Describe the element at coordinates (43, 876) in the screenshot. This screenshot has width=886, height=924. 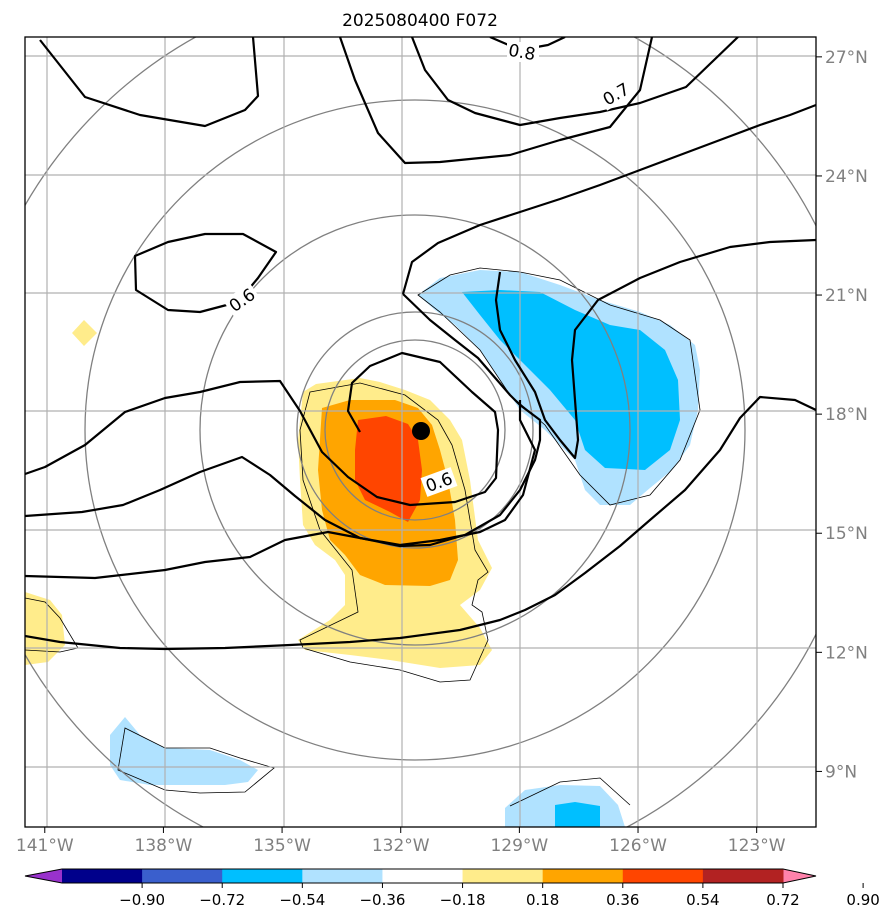
I see `colorbar-extend-low` at that location.